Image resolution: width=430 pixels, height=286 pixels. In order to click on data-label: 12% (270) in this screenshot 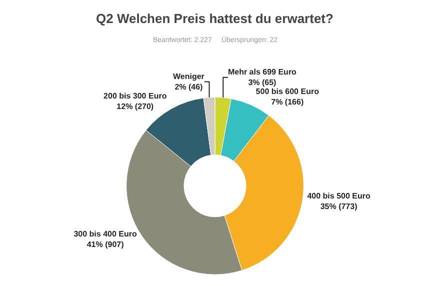, I will do `click(135, 106)`.